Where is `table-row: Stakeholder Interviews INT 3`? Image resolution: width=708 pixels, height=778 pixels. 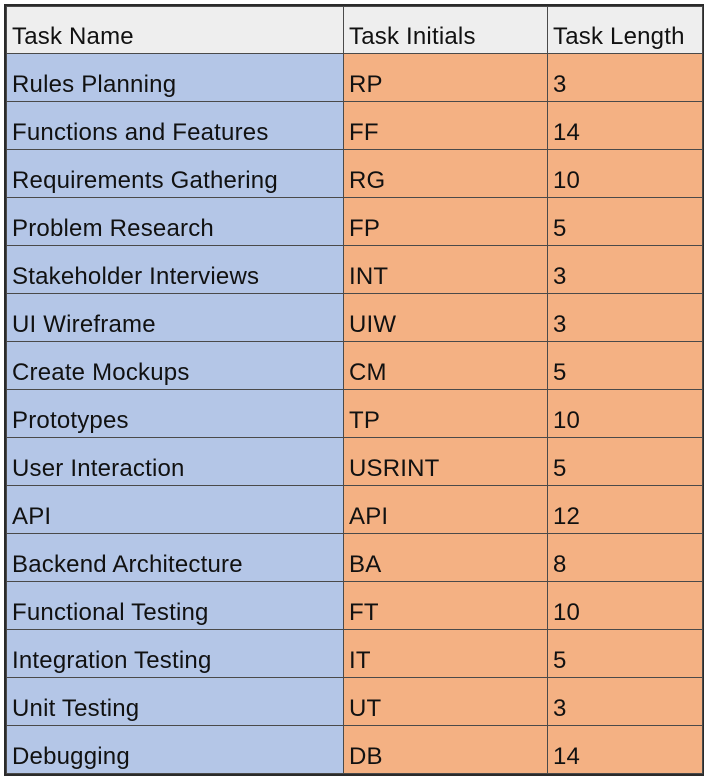 table-row: Stakeholder Interviews INT 3 is located at coordinates (354, 269).